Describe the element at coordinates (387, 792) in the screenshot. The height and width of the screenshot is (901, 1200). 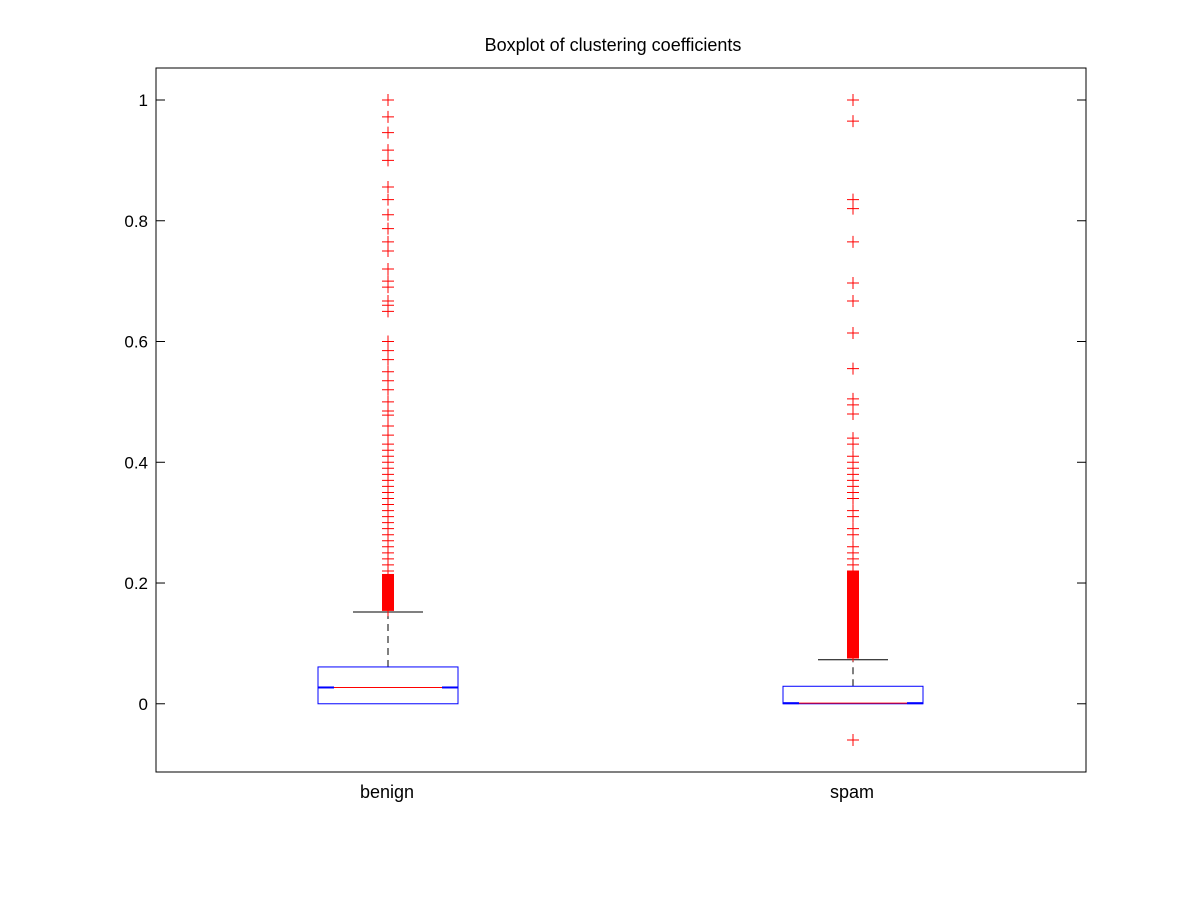
I see `x-category-label: benign` at that location.